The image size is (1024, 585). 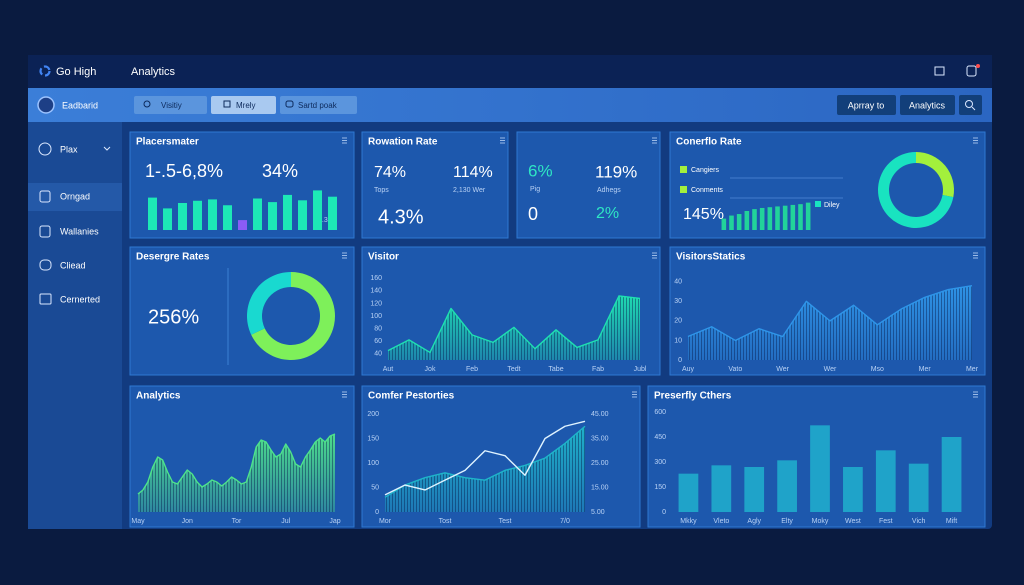 What do you see at coordinates (69, 149) in the screenshot?
I see `nav-item: Plax` at bounding box center [69, 149].